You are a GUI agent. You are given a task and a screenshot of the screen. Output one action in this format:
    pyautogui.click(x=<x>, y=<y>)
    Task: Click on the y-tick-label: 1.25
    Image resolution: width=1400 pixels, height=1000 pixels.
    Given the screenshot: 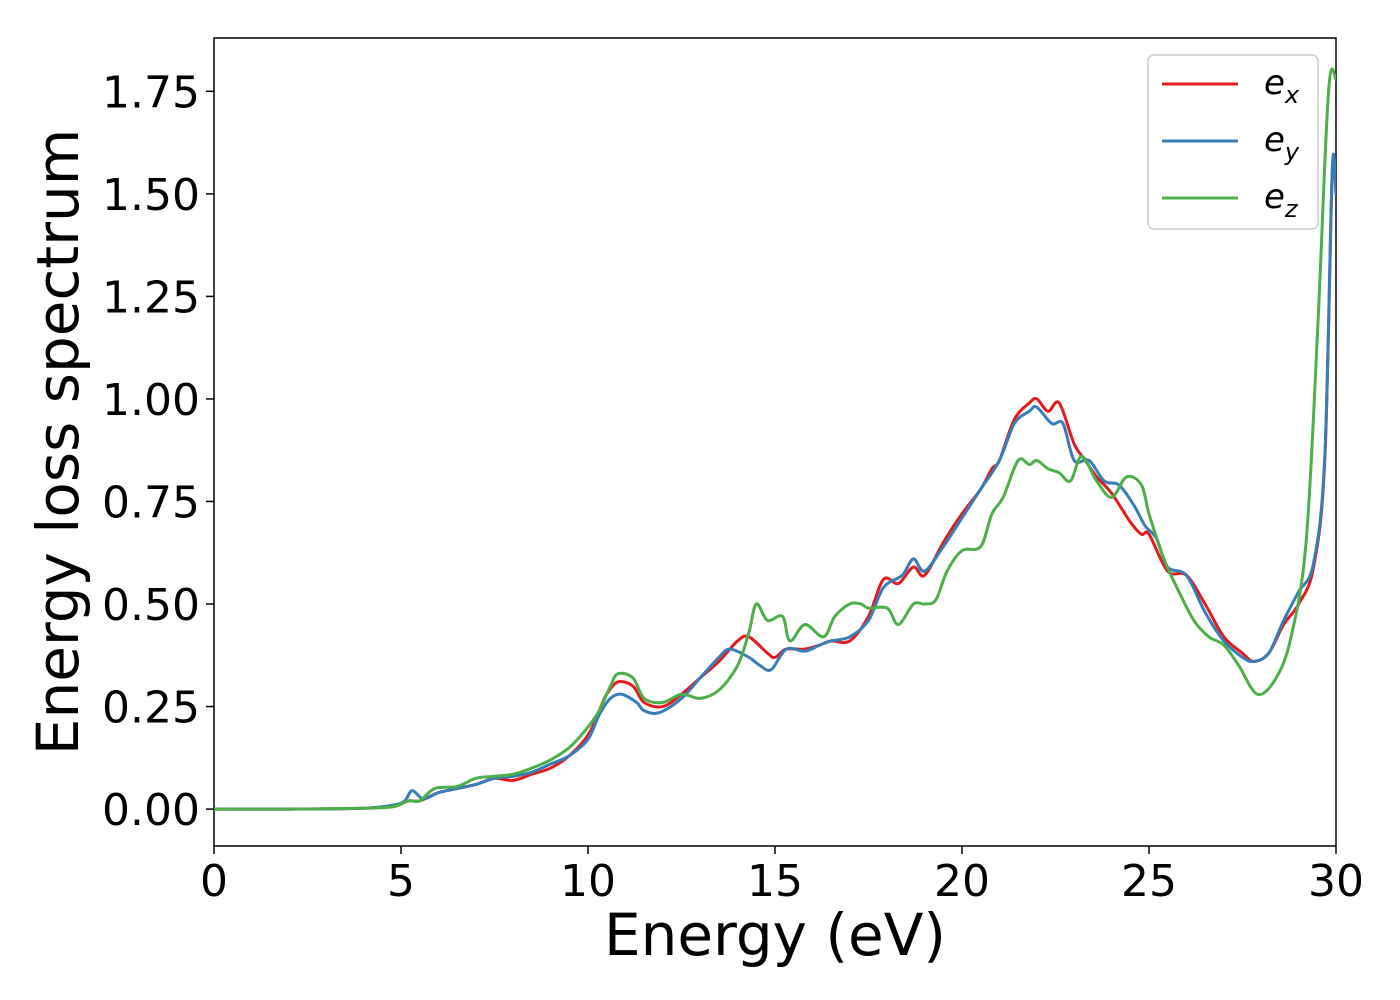 What is the action you would take?
    pyautogui.click(x=151, y=297)
    